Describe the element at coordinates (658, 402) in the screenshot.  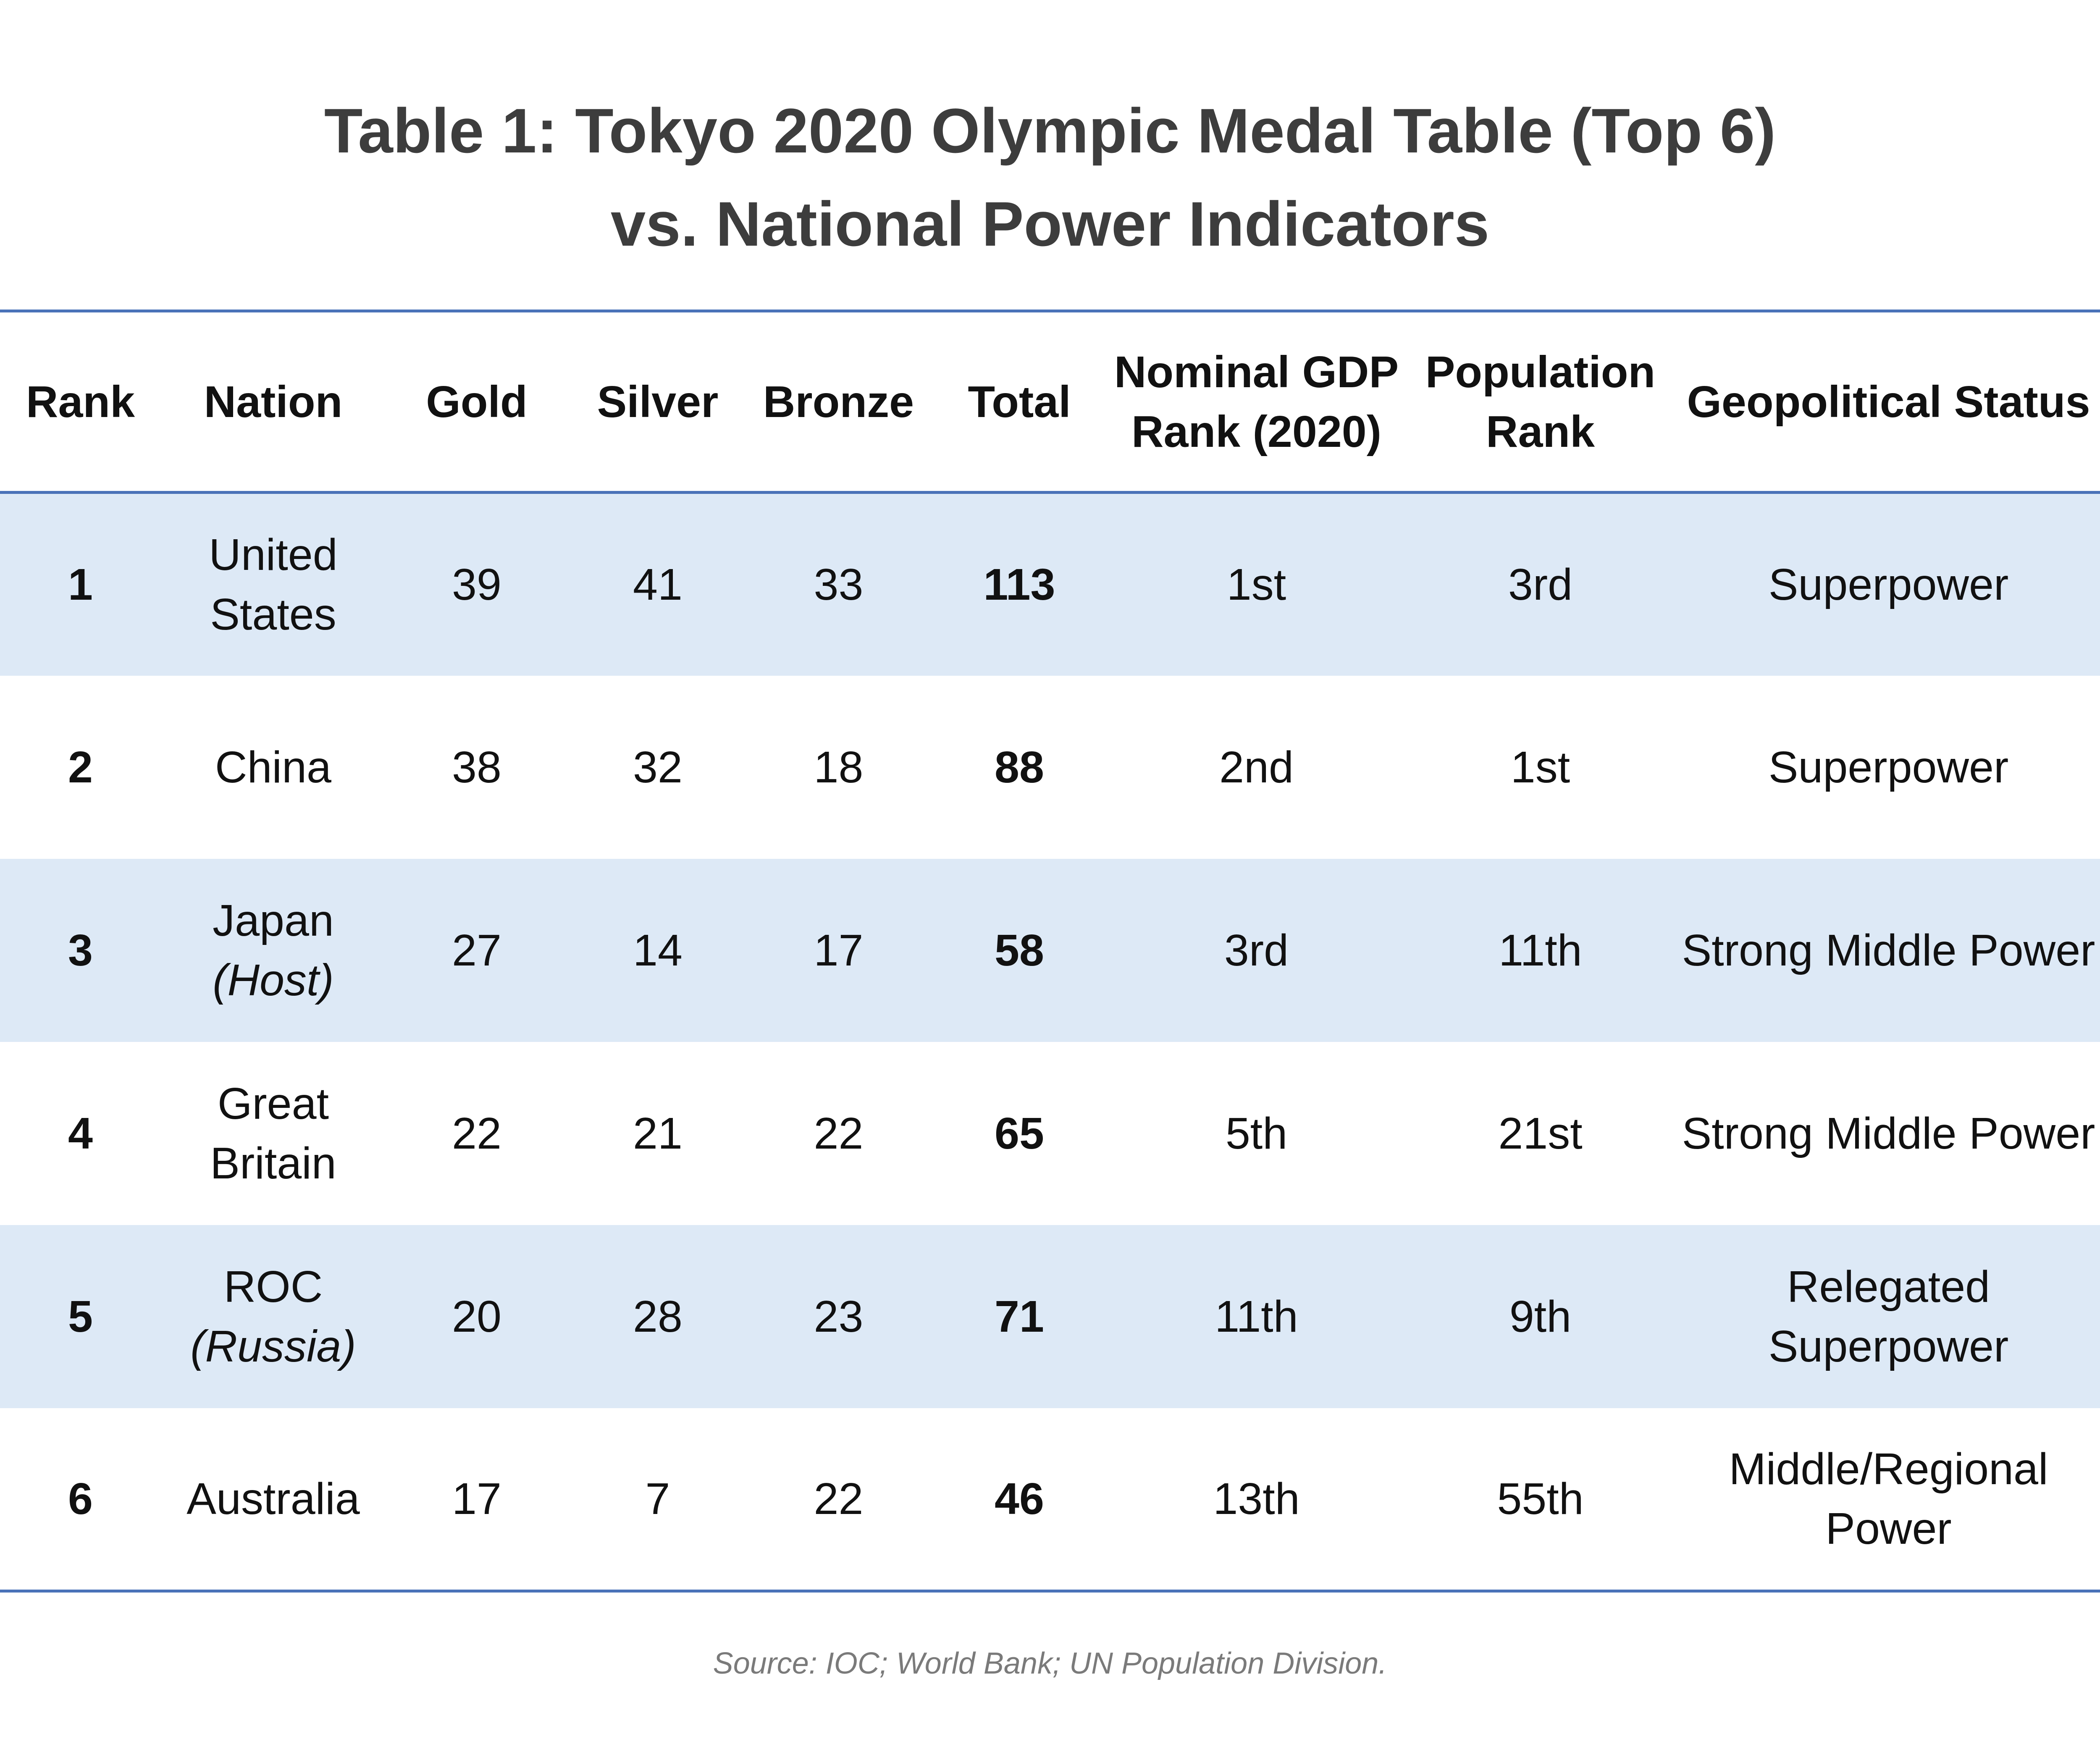
I see `column-header: Silver` at that location.